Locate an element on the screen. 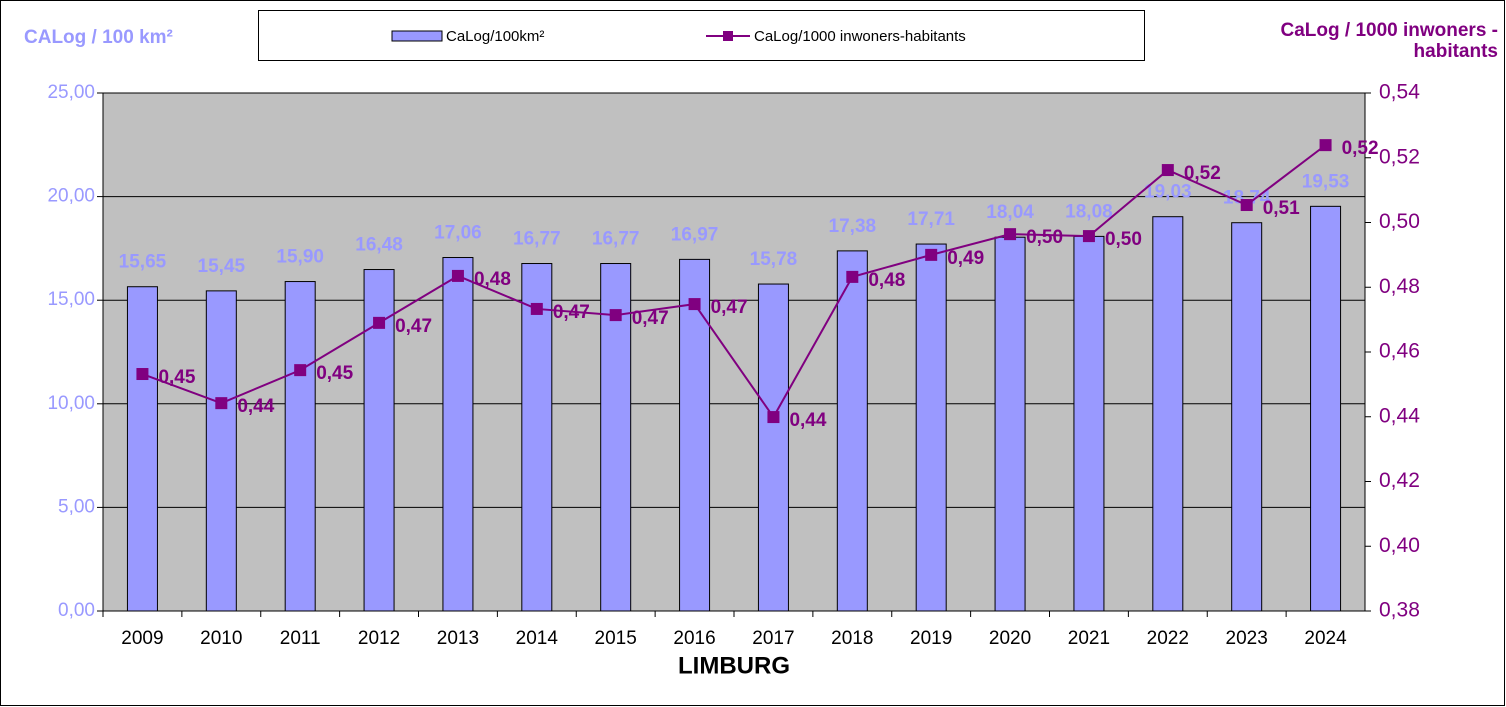 This screenshot has height=707, width=1506. x-tick-label: 2019 is located at coordinates (931, 638).